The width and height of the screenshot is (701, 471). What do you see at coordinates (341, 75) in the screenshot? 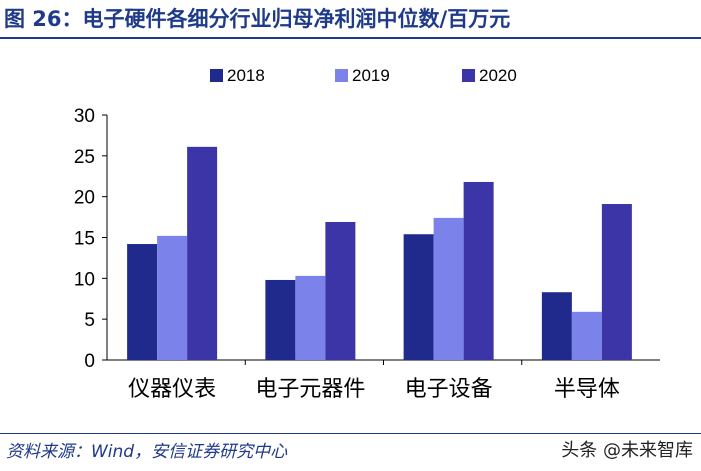
I see `legend-swatch-2019` at bounding box center [341, 75].